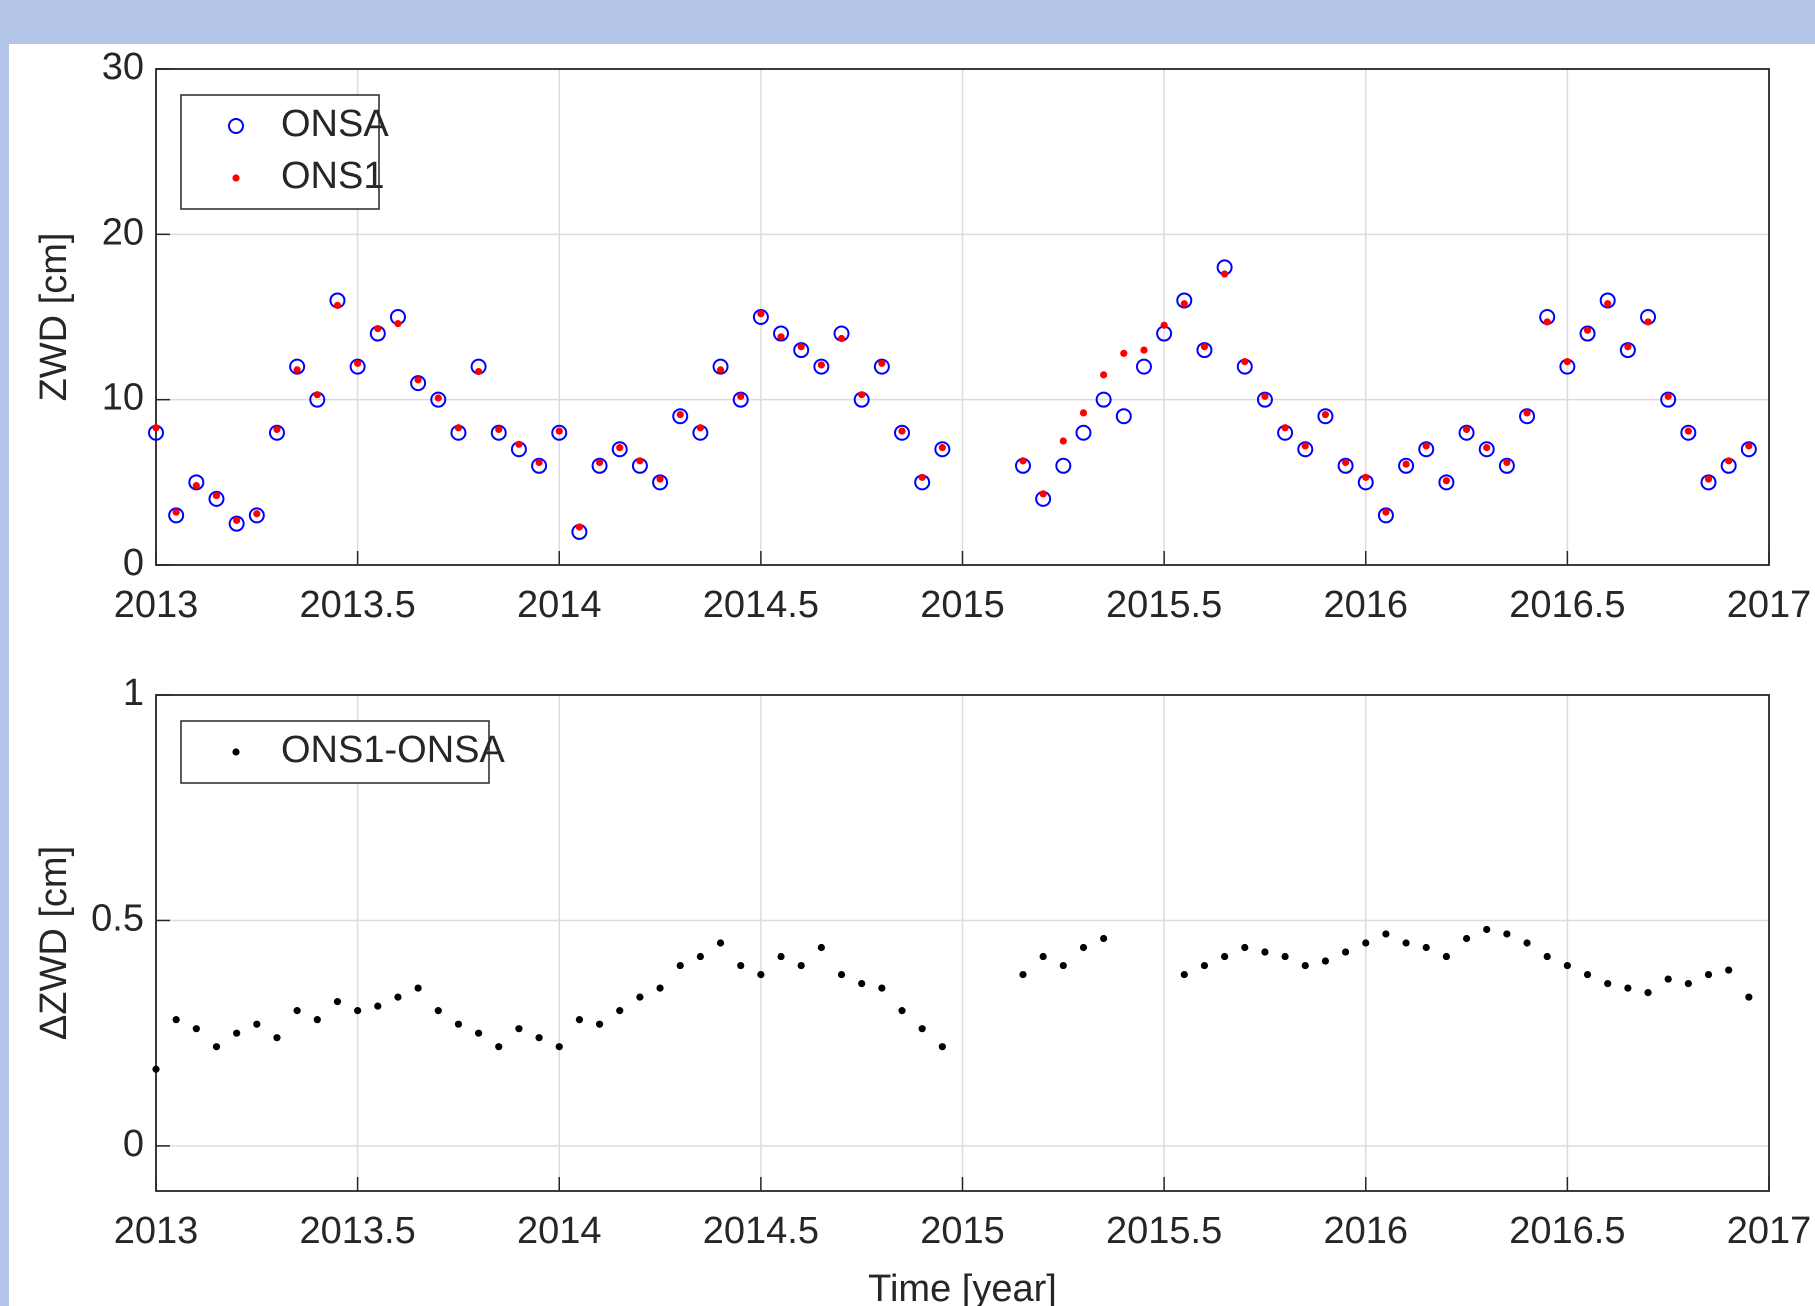  Describe the element at coordinates (156, 605) in the screenshot. I see `x-tick-label: 2013` at that location.